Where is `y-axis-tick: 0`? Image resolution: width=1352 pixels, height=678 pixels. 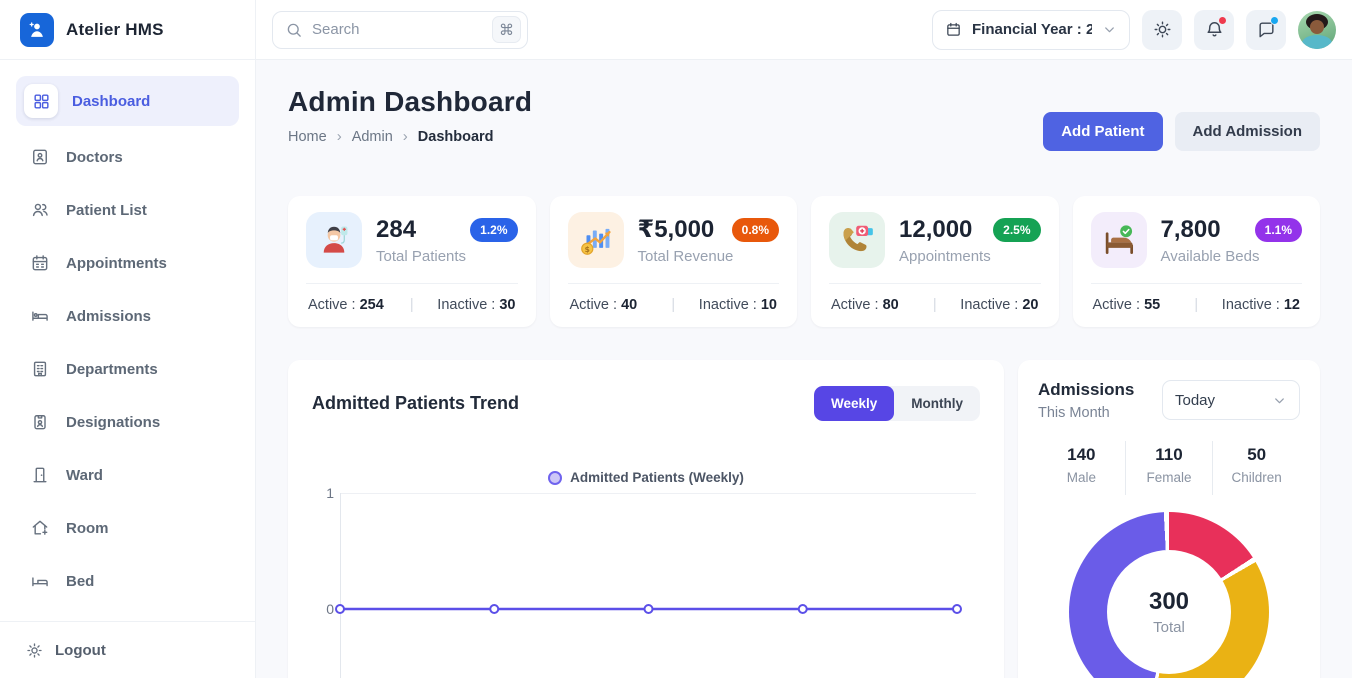
y-axis-tick: 0 is located at coordinates (330, 609).